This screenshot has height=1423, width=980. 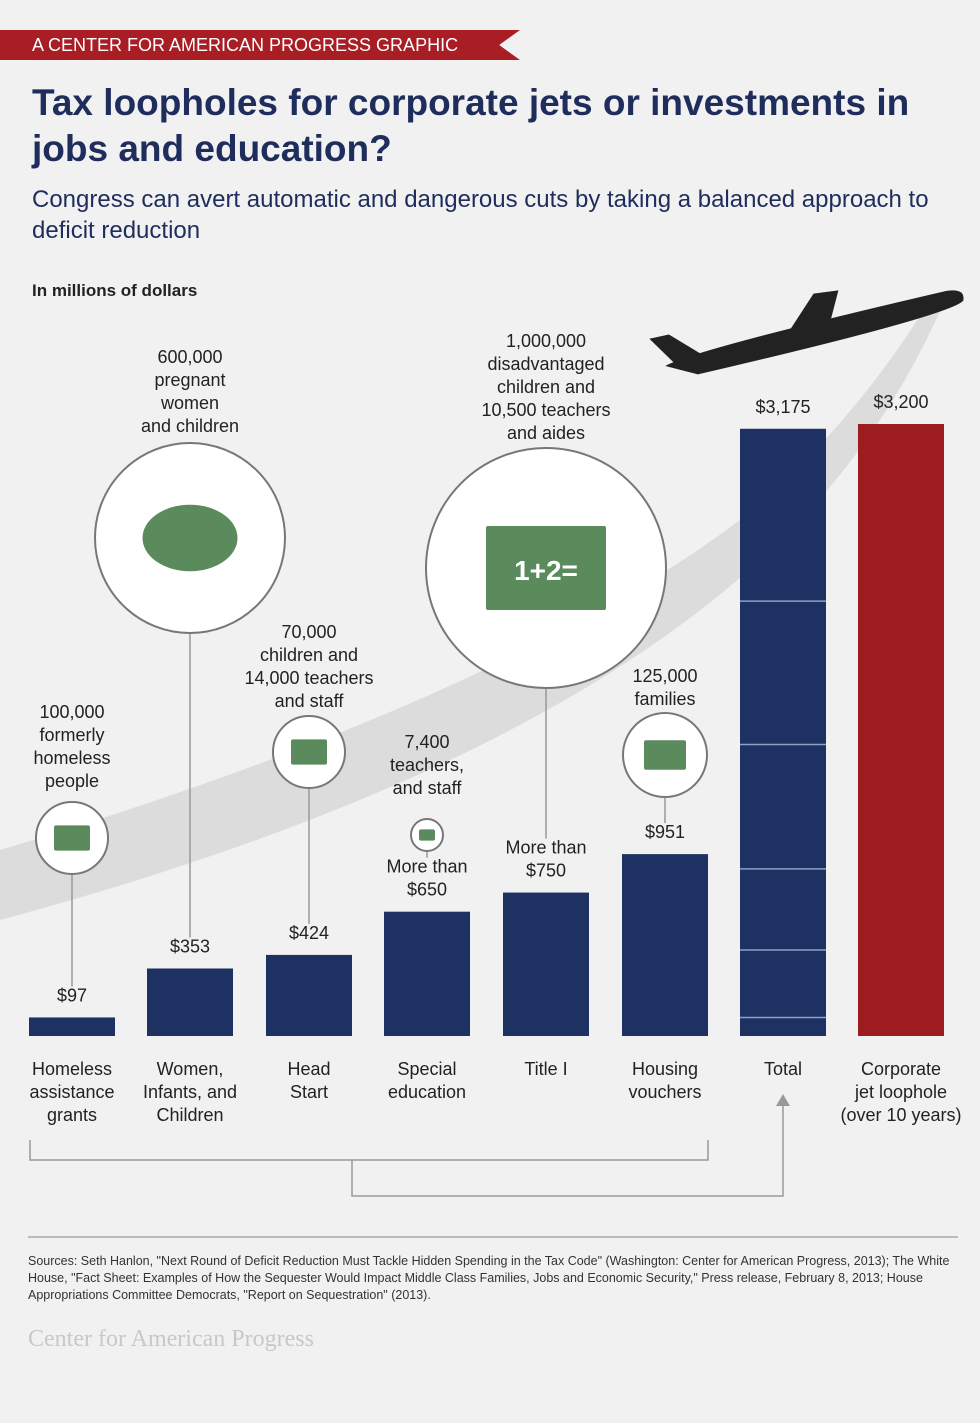 What do you see at coordinates (190, 426) in the screenshot?
I see `annotation-text-line: and children` at bounding box center [190, 426].